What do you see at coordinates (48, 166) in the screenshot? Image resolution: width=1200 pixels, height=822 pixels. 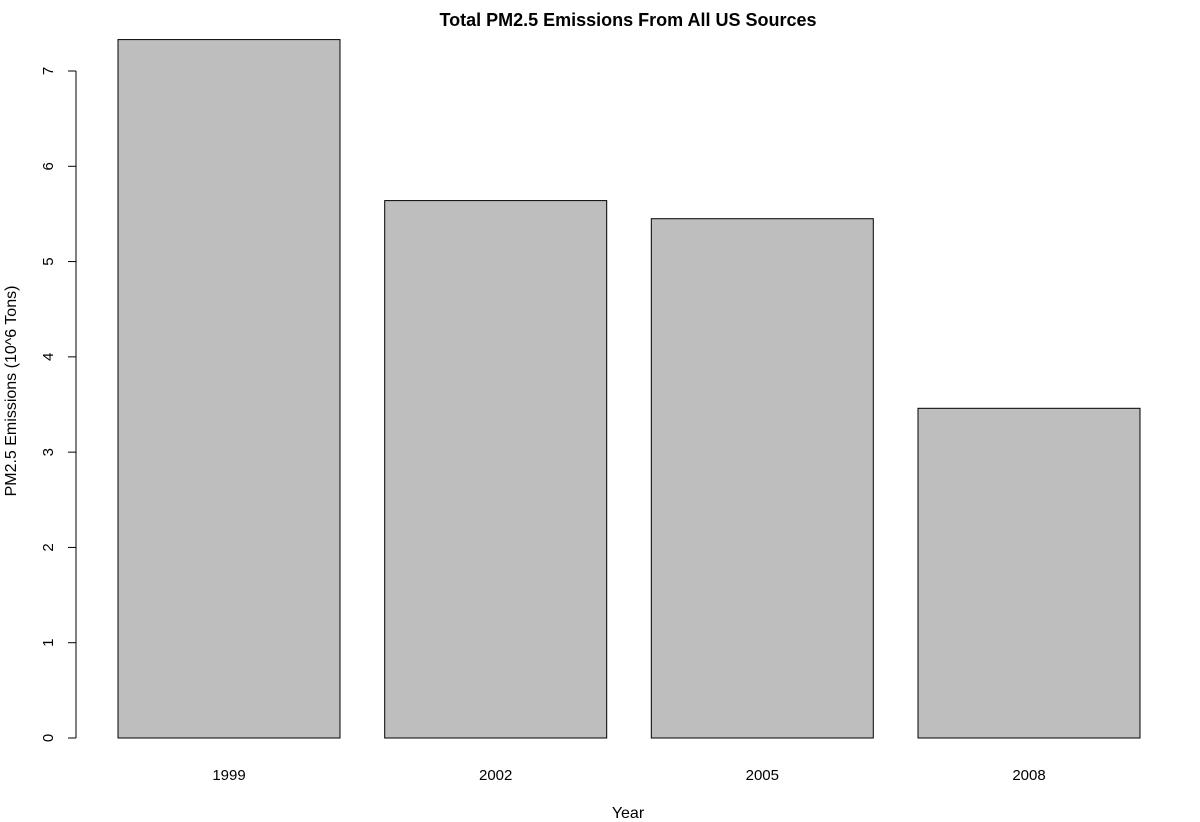 I see `y-tick-label: 6` at bounding box center [48, 166].